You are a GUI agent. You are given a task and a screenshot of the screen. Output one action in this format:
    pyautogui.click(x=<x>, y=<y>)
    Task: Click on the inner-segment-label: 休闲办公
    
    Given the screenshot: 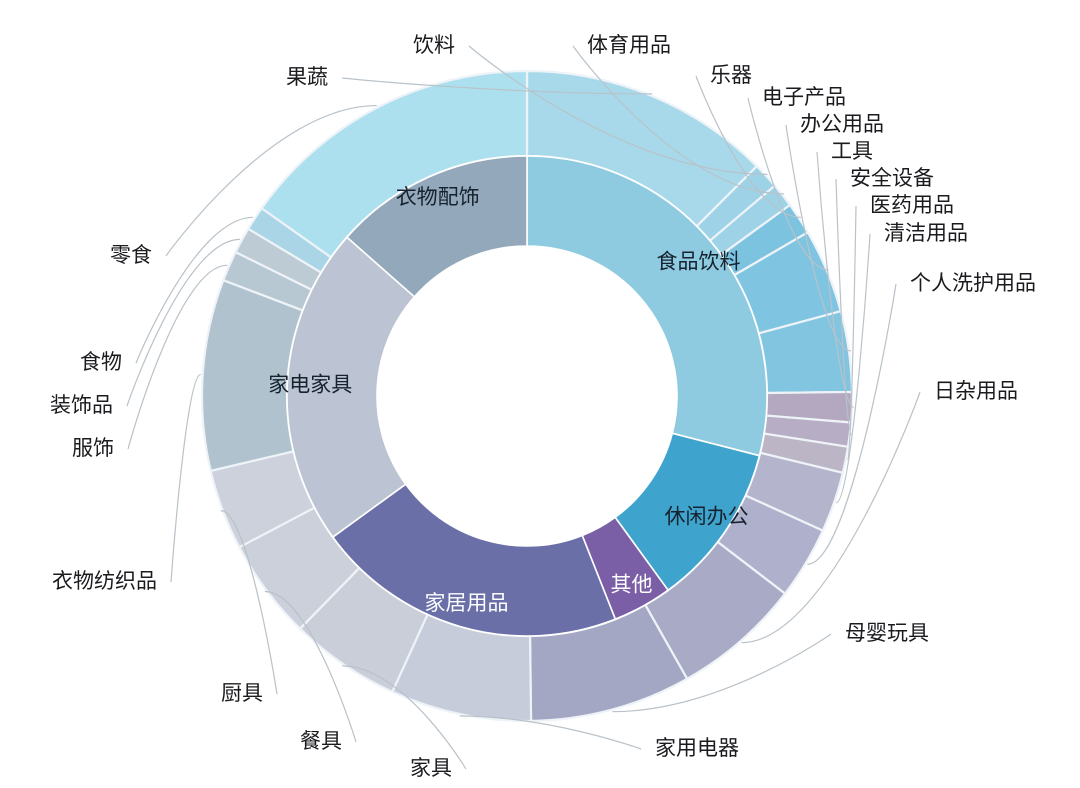 What is the action you would take?
    pyautogui.click(x=706, y=517)
    